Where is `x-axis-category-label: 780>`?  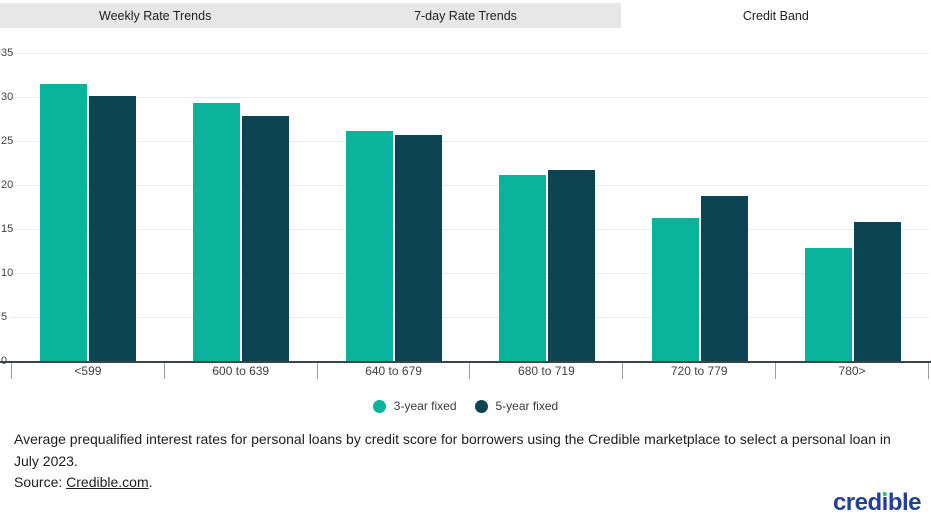 x-axis-category-label: 780> is located at coordinates (851, 371).